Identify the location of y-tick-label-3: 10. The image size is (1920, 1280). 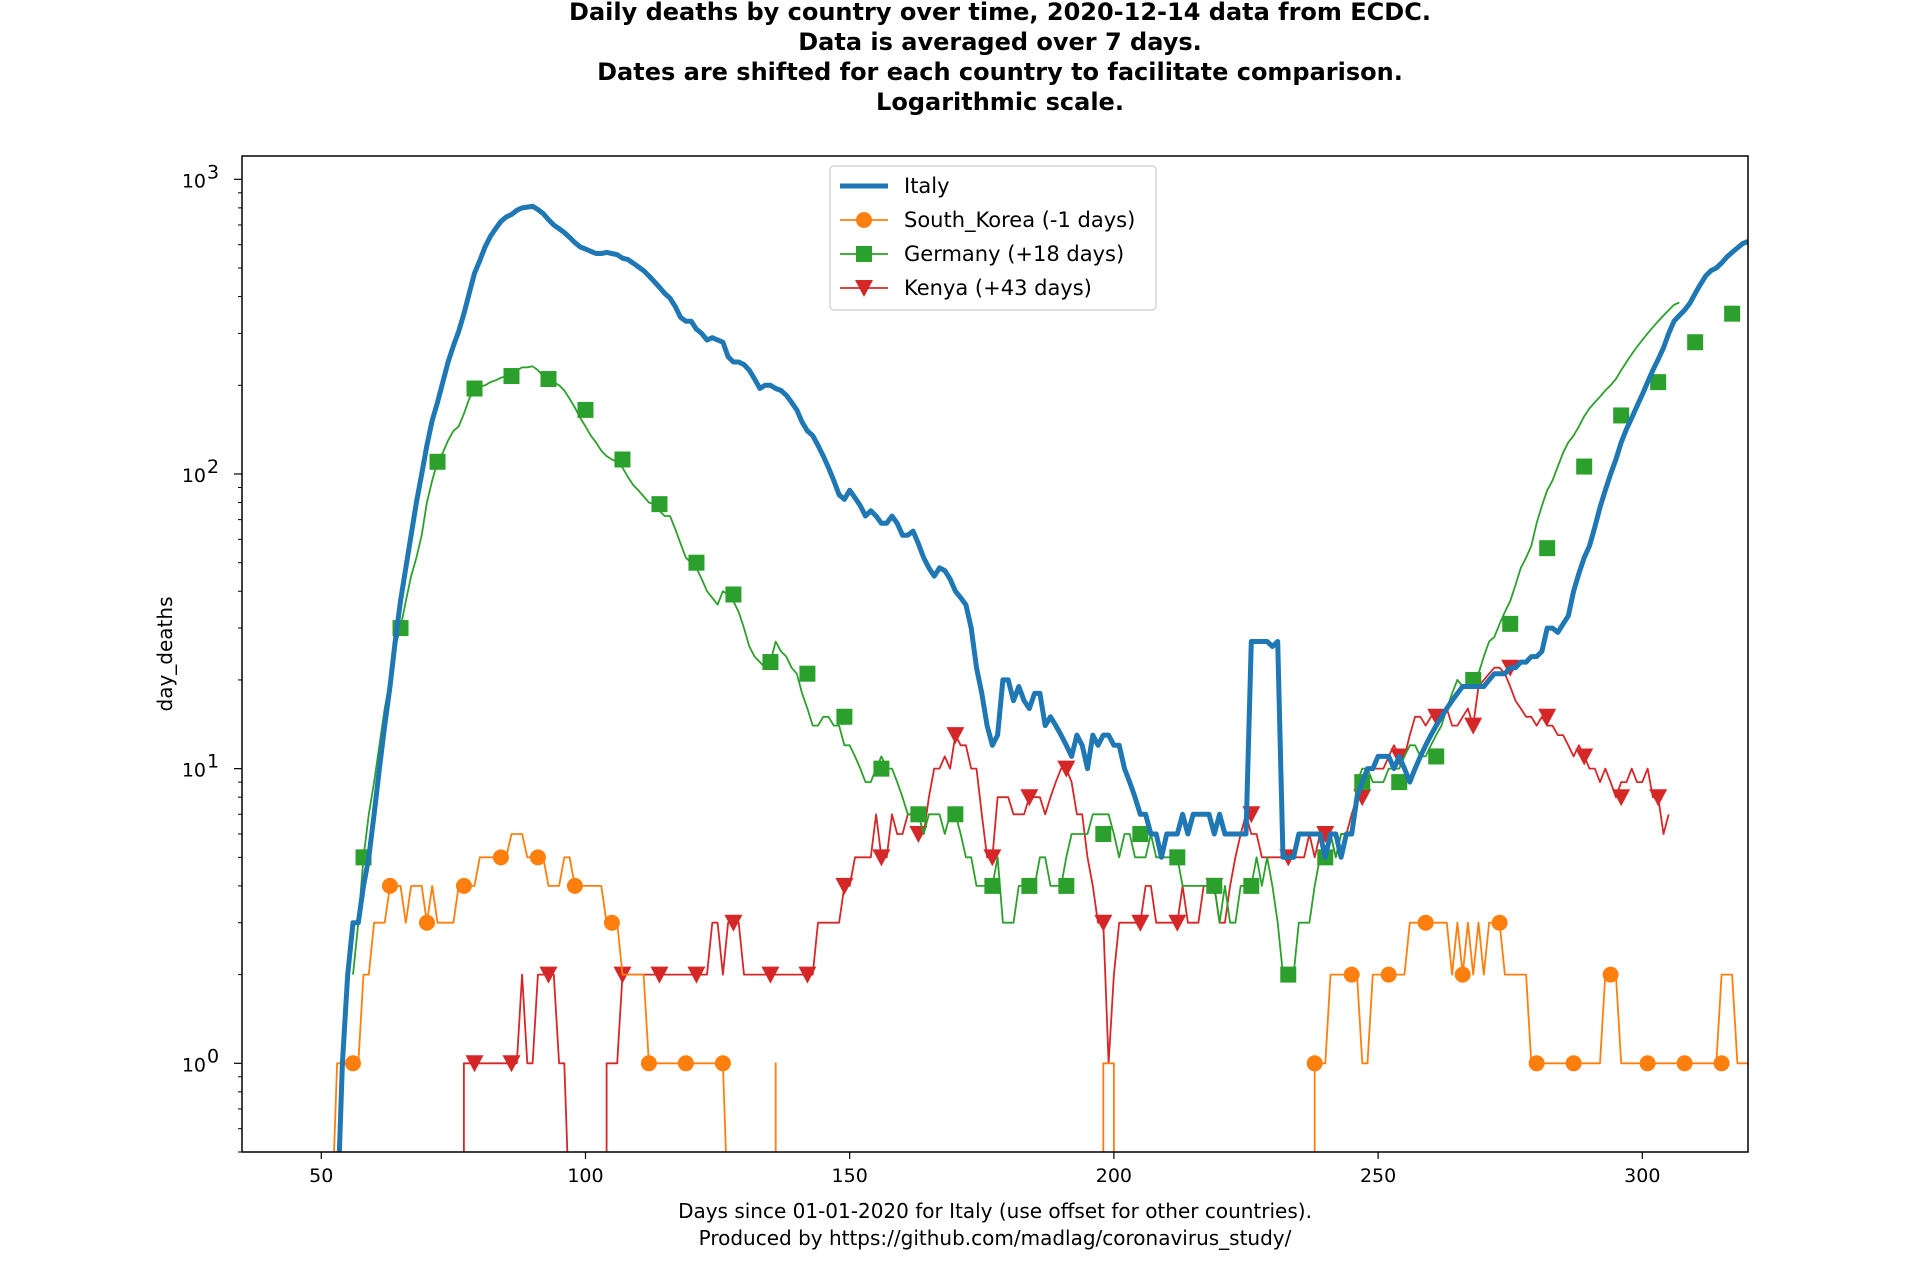
(194, 476).